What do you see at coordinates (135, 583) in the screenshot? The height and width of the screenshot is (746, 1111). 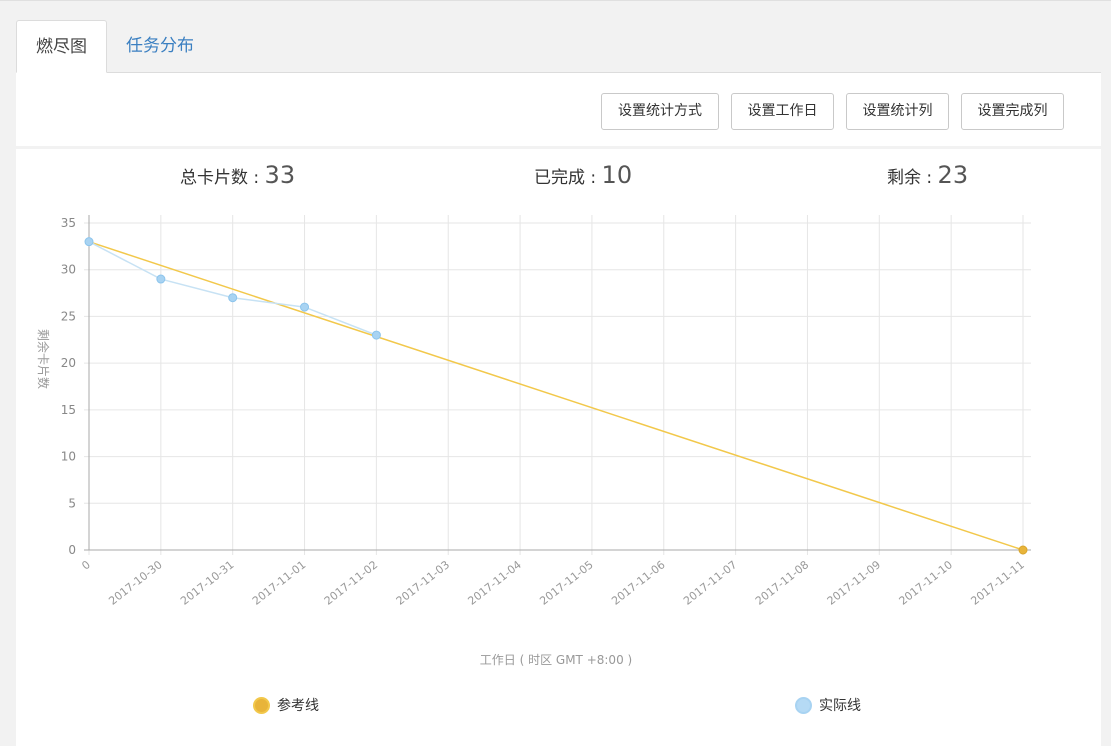 I see `x-tick-label: 2017-10-30` at bounding box center [135, 583].